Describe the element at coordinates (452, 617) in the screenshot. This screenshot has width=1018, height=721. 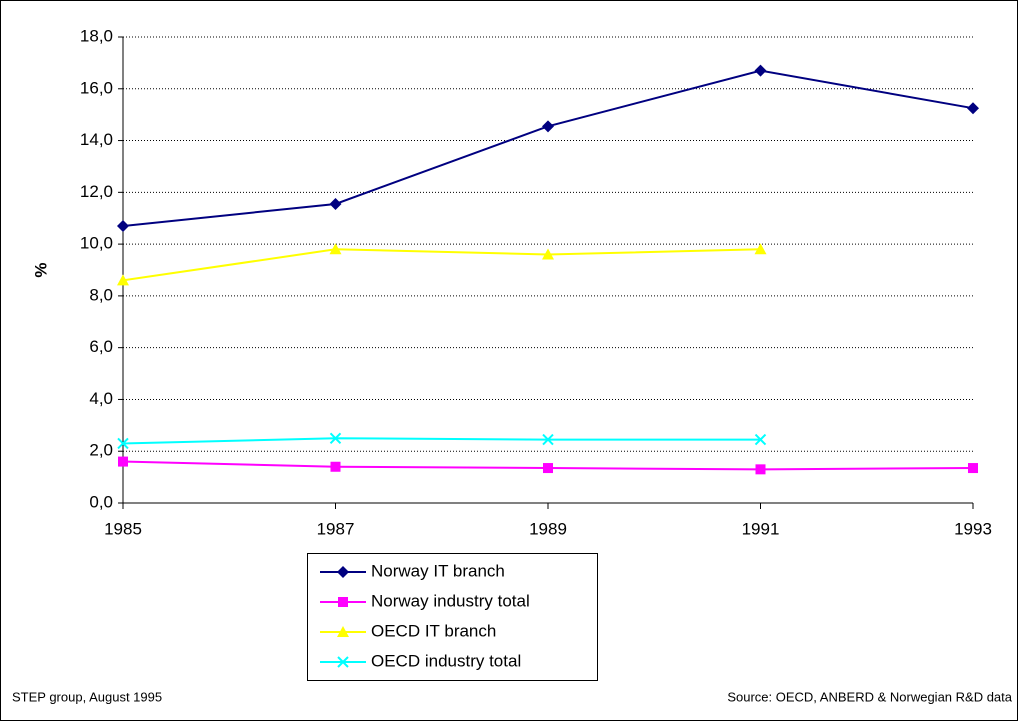
I see `legend-box` at that location.